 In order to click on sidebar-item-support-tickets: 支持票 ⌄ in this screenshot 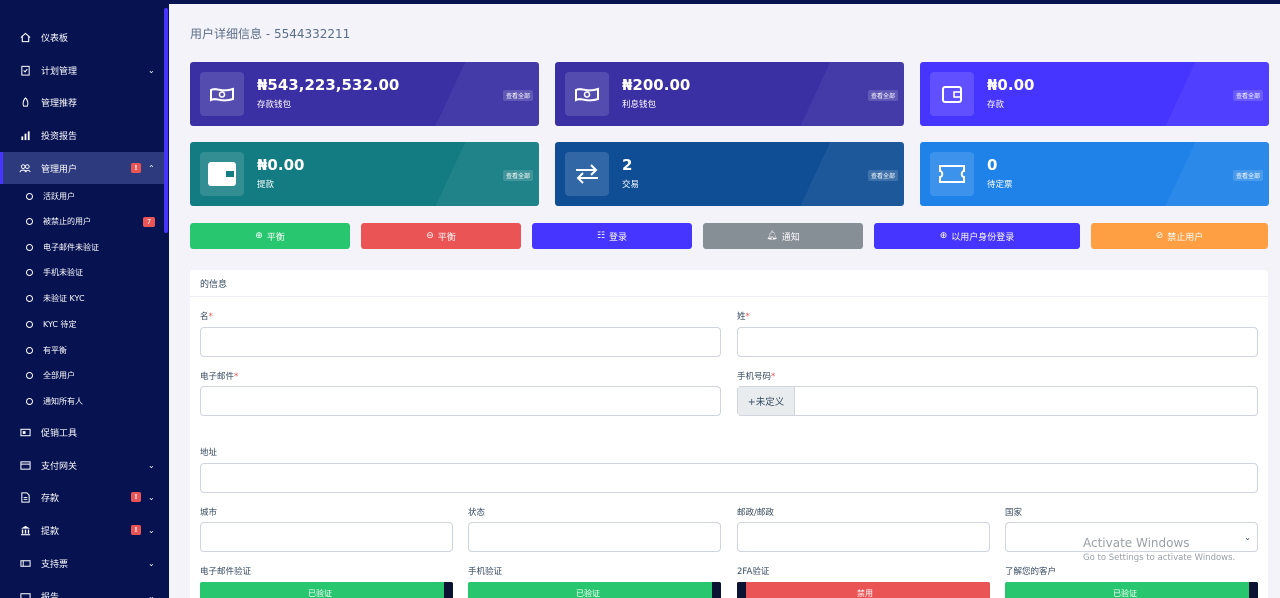, I will do `click(82, 563)`.